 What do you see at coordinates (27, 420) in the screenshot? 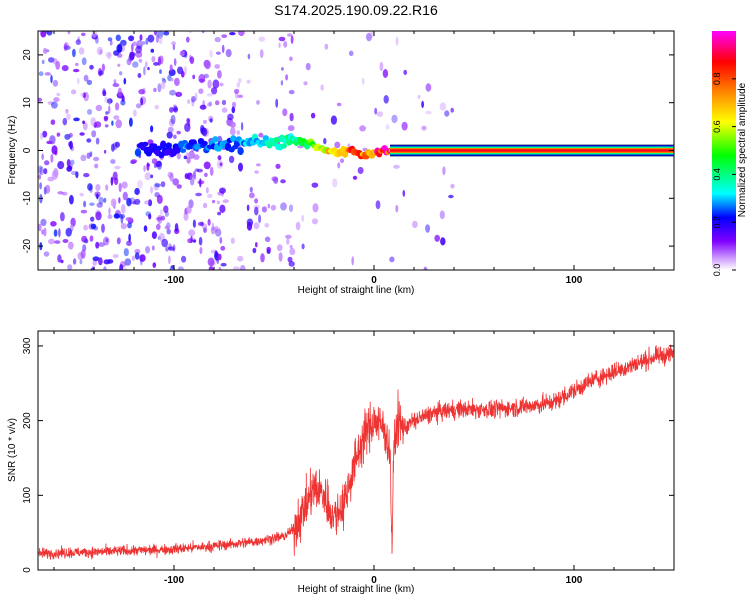
I see `y-tick-label: 200` at bounding box center [27, 420].